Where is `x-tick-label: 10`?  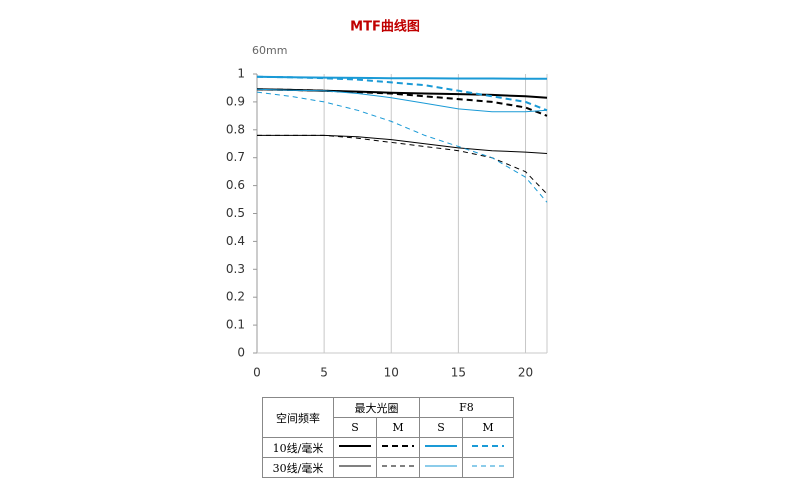
x-tick-label: 10 is located at coordinates (391, 373).